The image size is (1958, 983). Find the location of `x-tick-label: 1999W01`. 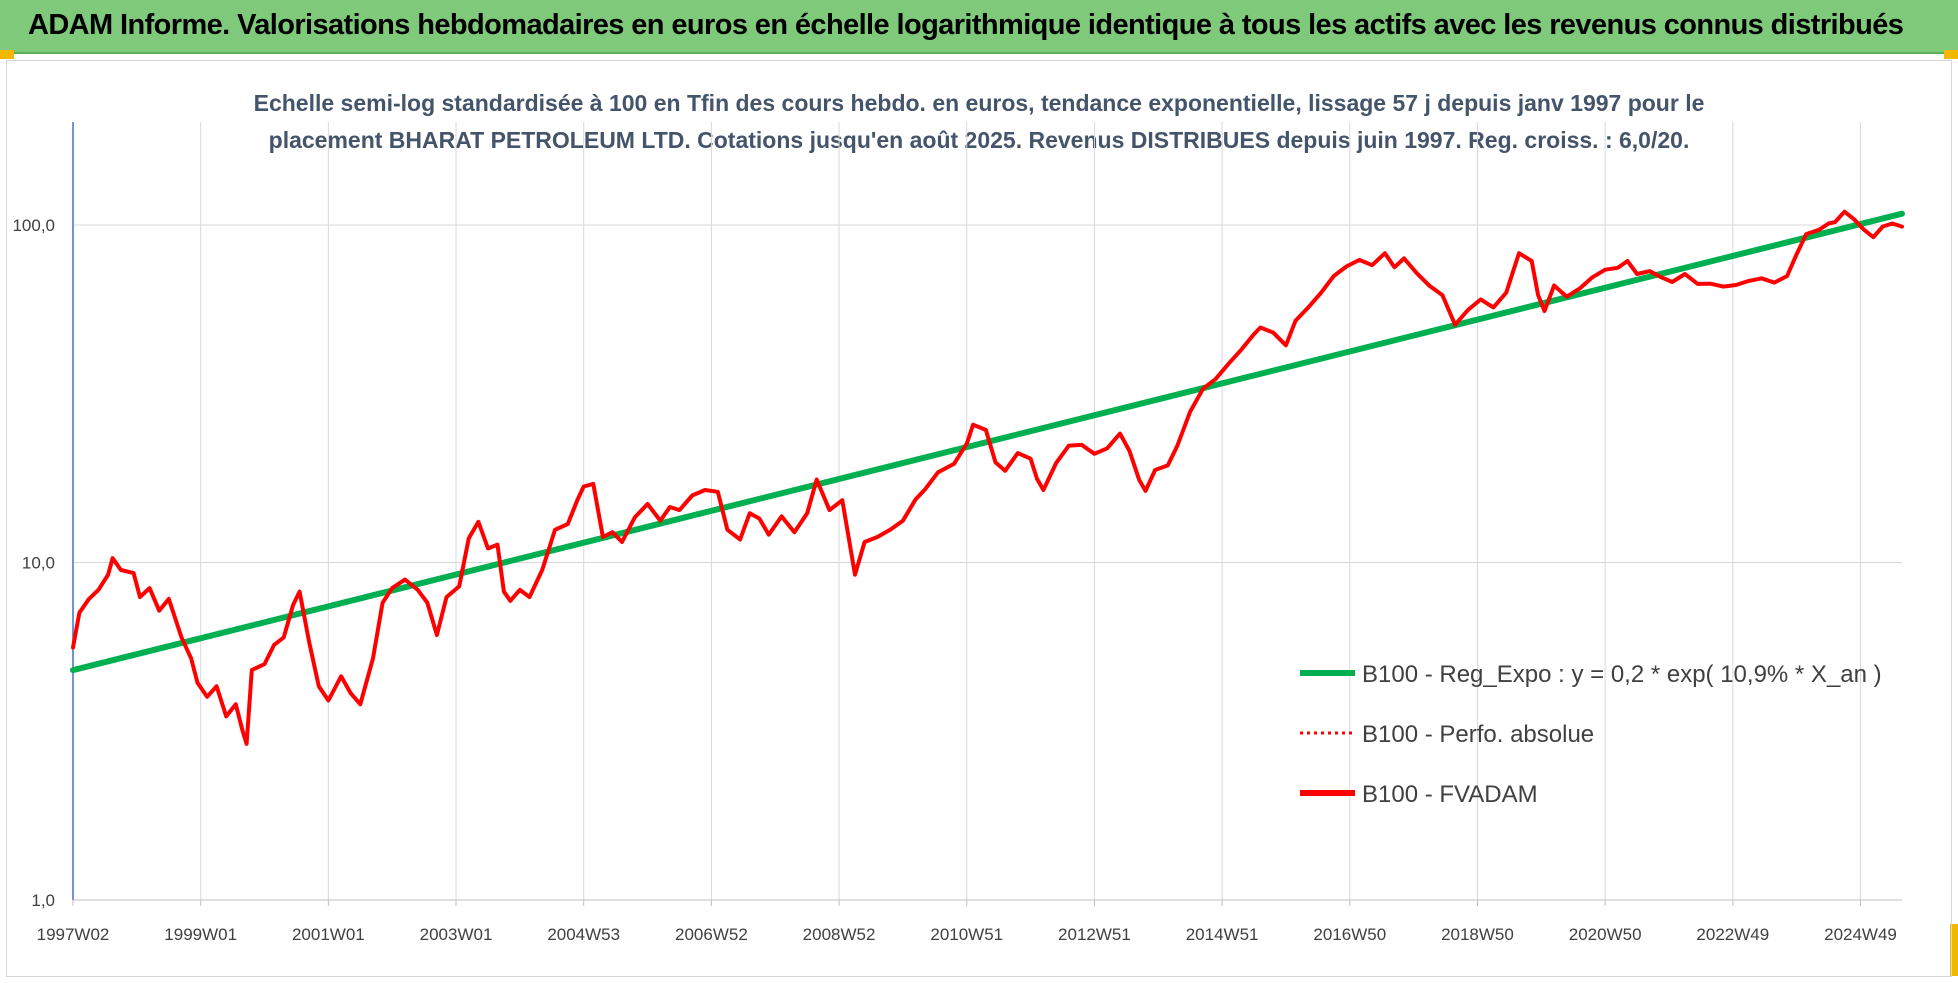

x-tick-label: 1999W01 is located at coordinates (200, 934).